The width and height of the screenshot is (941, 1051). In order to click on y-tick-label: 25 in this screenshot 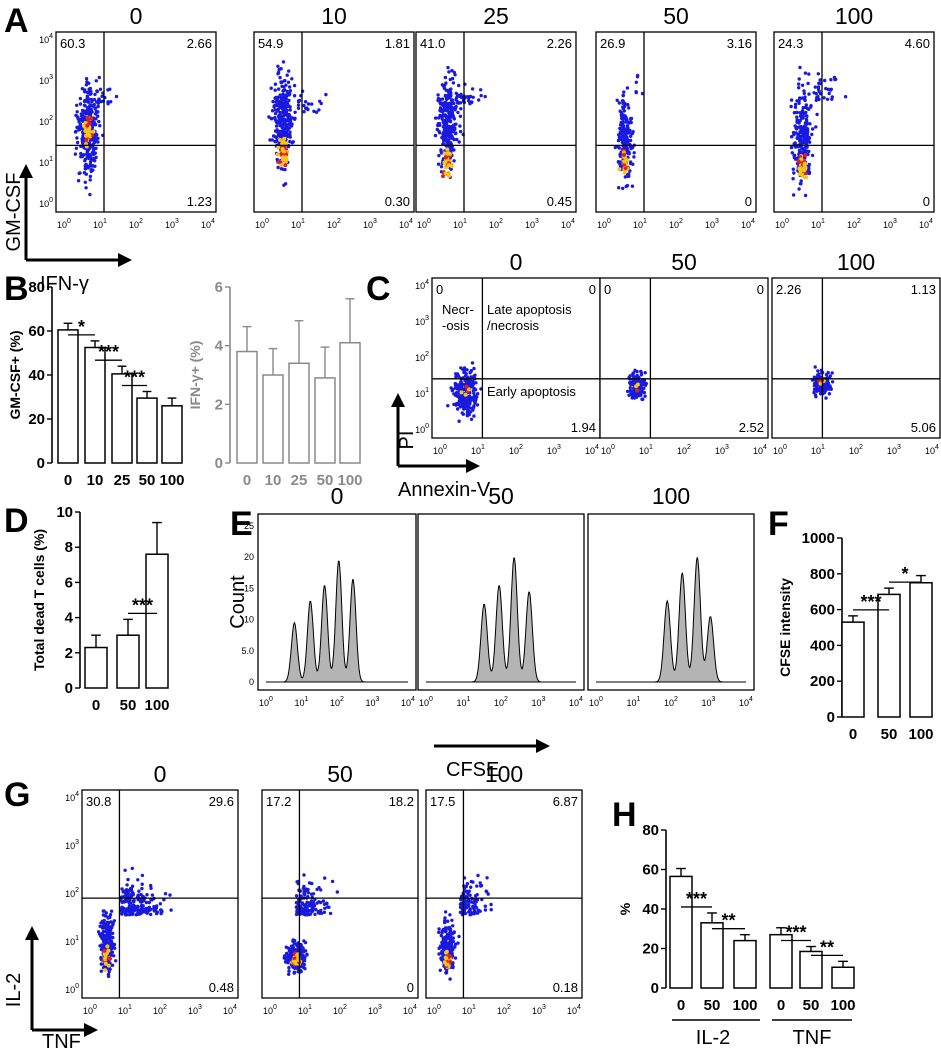, I will do `click(249, 526)`.